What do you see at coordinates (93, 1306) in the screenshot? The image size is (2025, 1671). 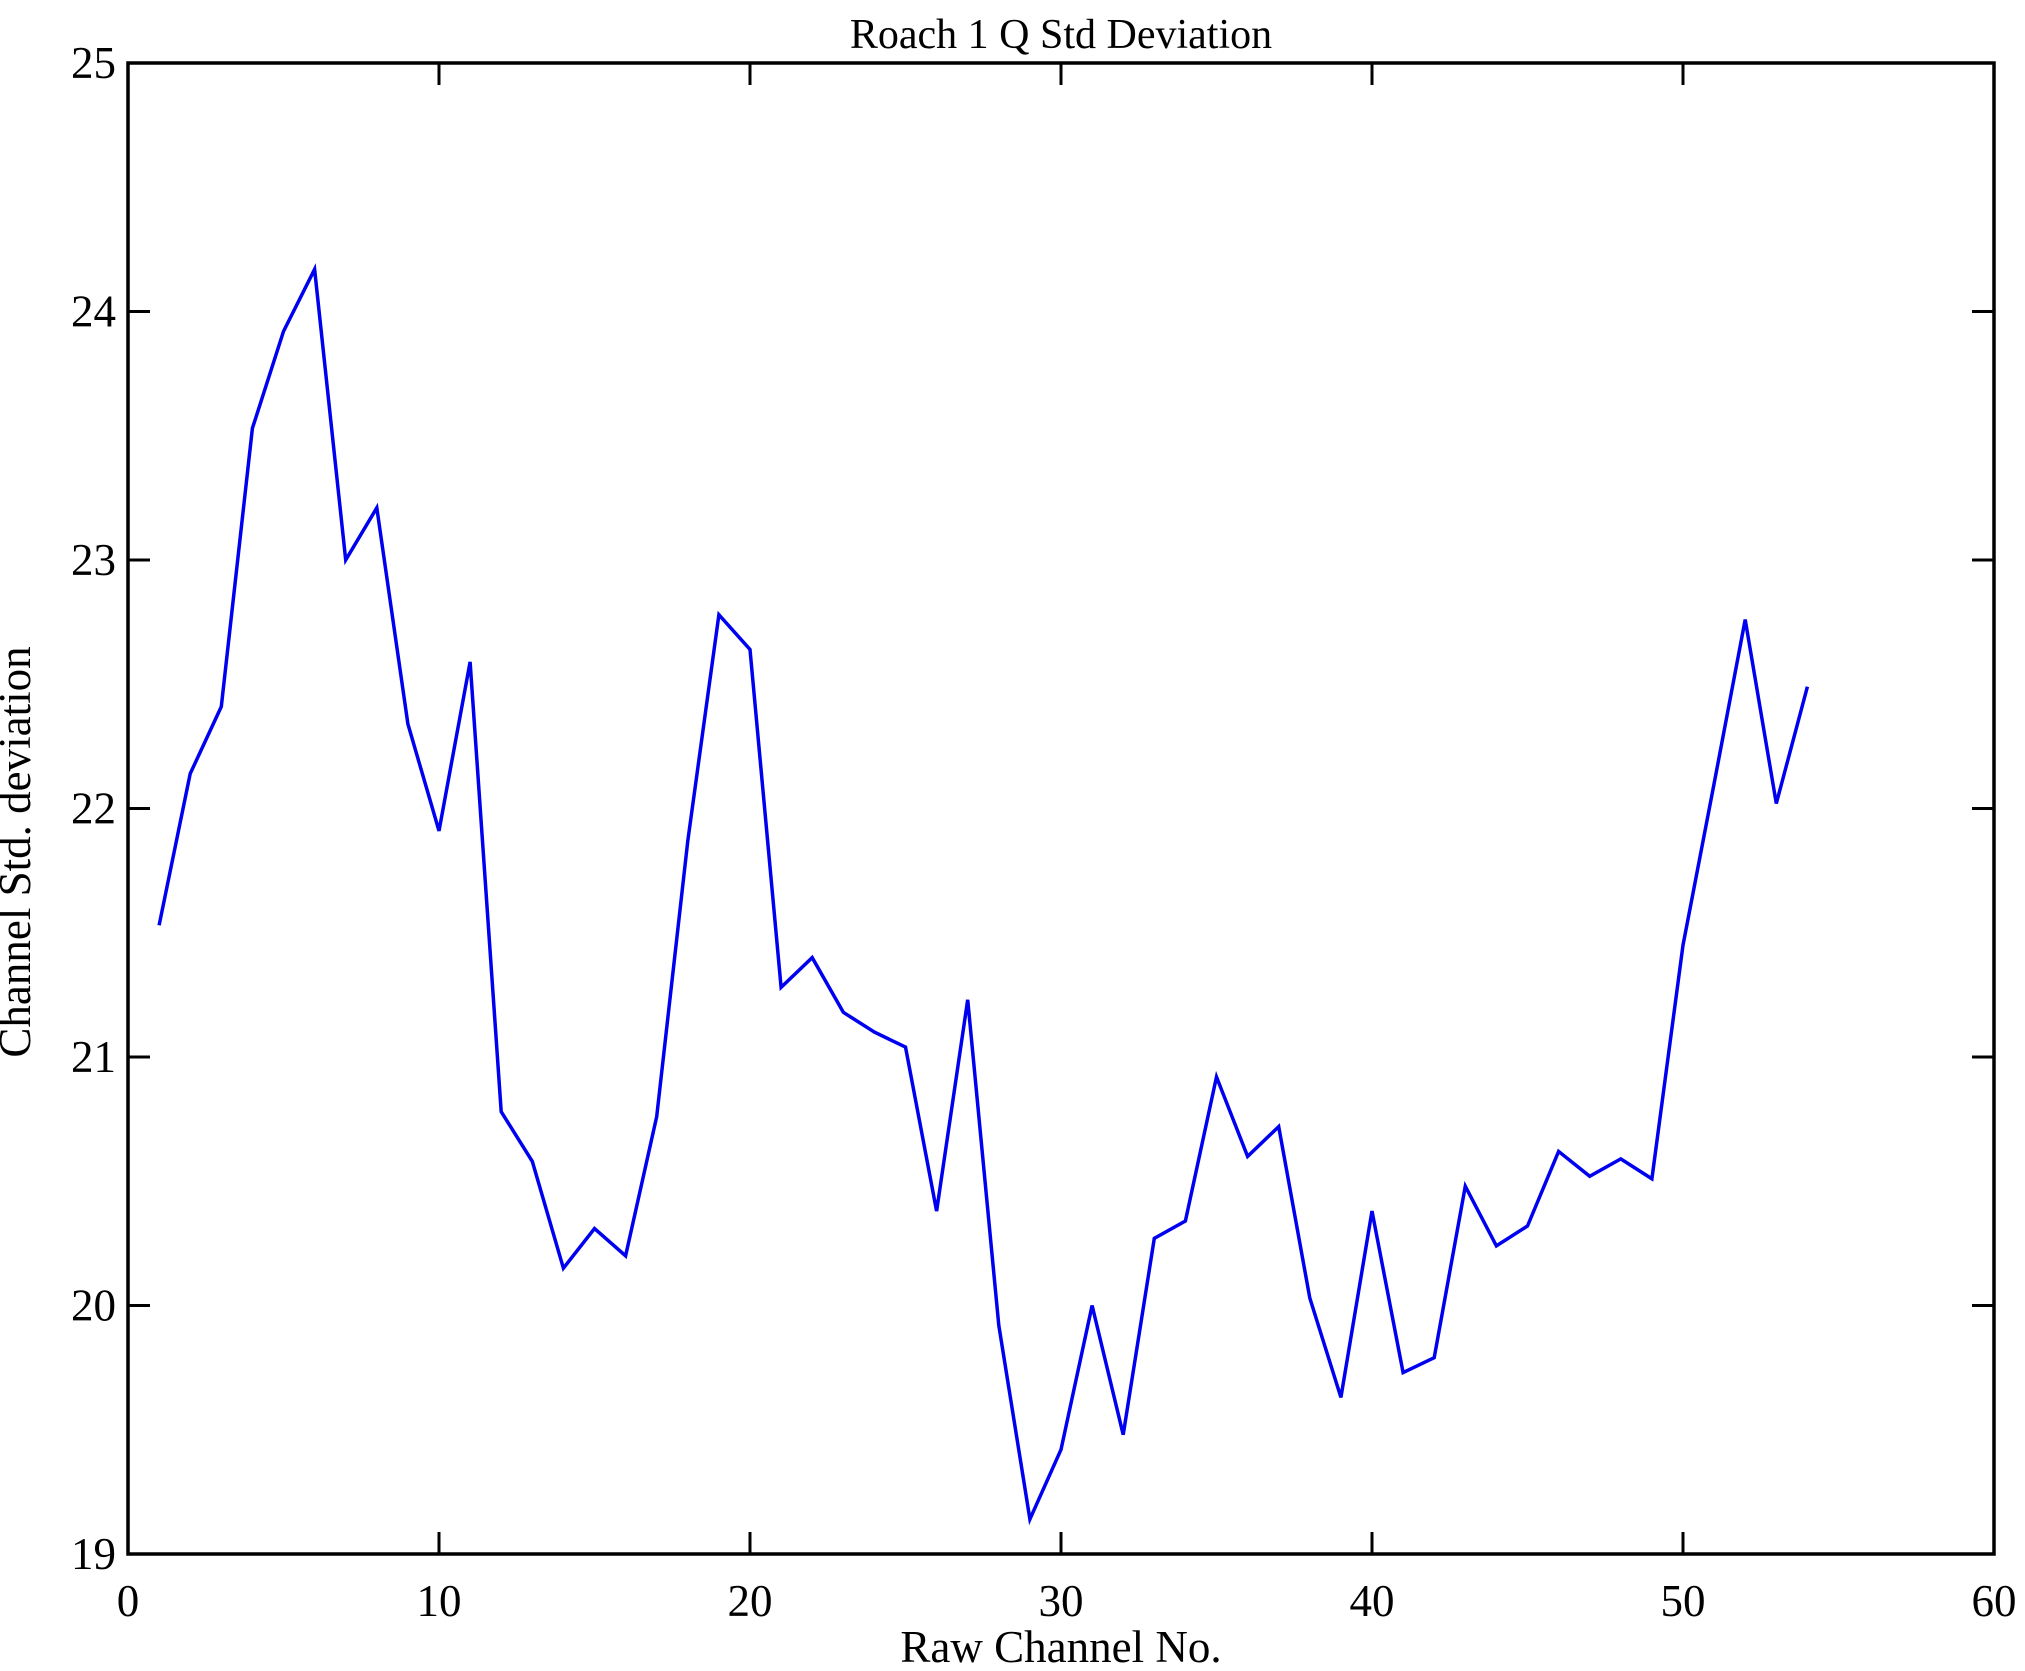 I see `y-tick-label: 20` at bounding box center [93, 1306].